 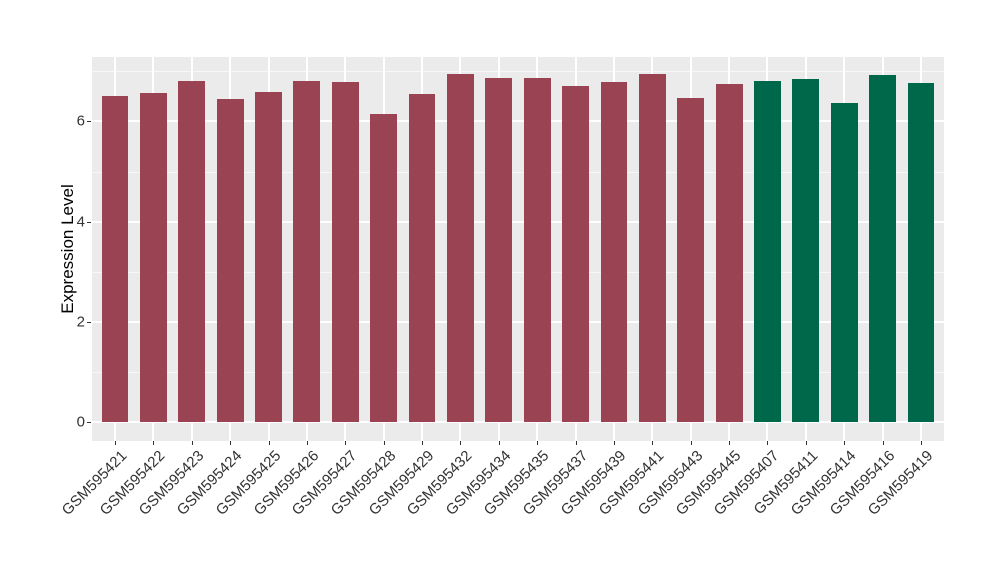 I want to click on bar-GSM595424, so click(x=230, y=260).